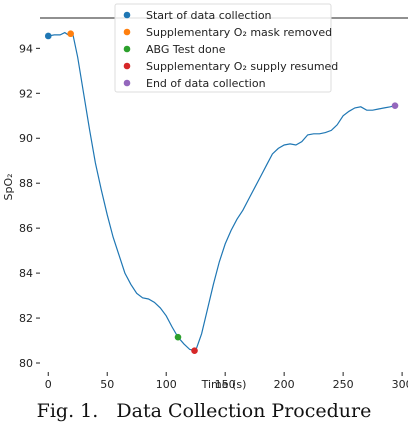 The image size is (408, 430). What do you see at coordinates (186, 49) in the screenshot?
I see `legend-entry-label: ABG Test done` at bounding box center [186, 49].